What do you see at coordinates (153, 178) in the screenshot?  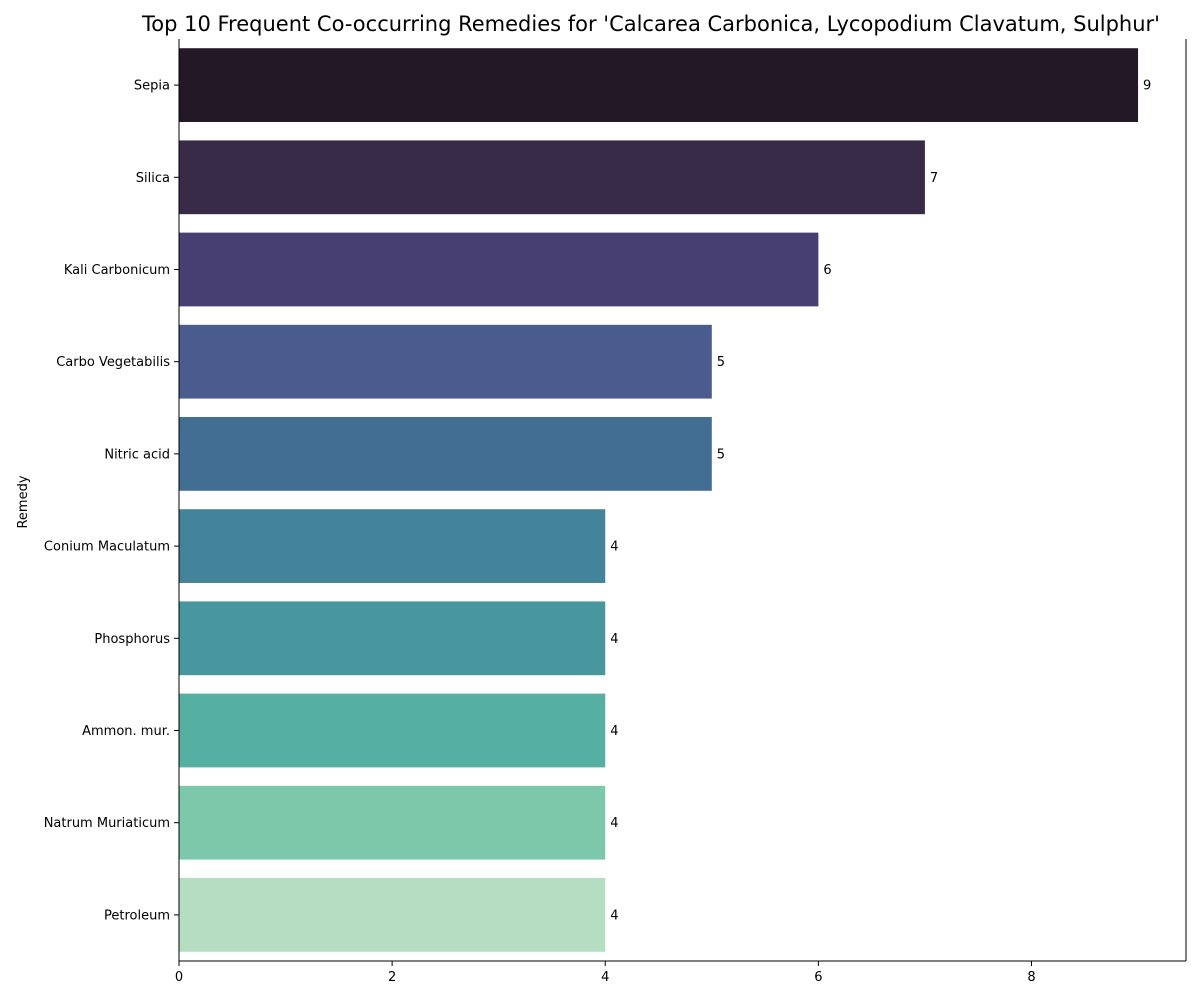 I see `y-tick-label-1: Silica` at bounding box center [153, 178].